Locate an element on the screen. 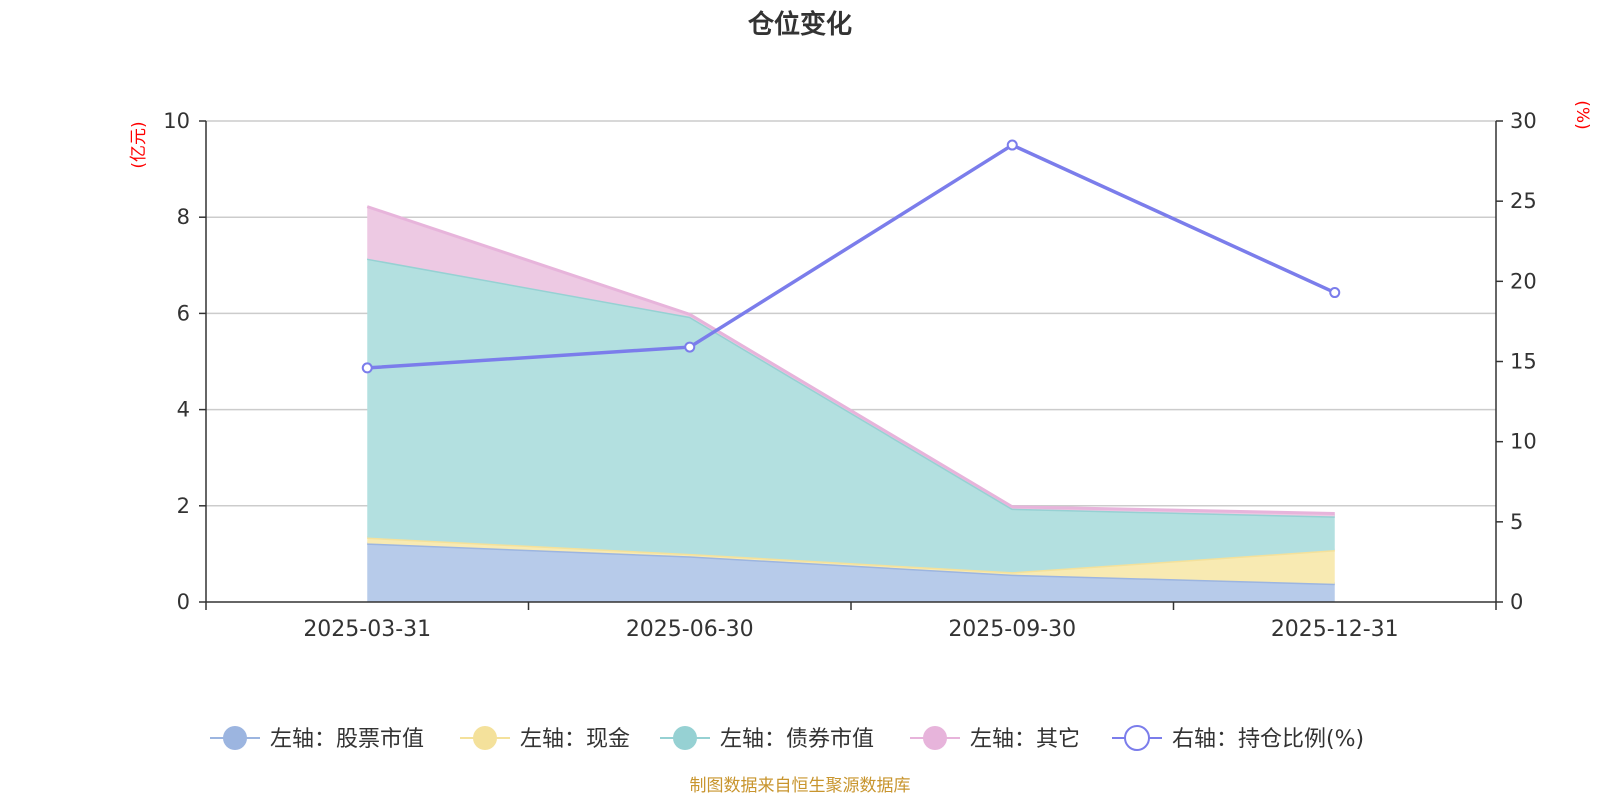 The image size is (1600, 800). right-tick-label: 20 is located at coordinates (1523, 281).